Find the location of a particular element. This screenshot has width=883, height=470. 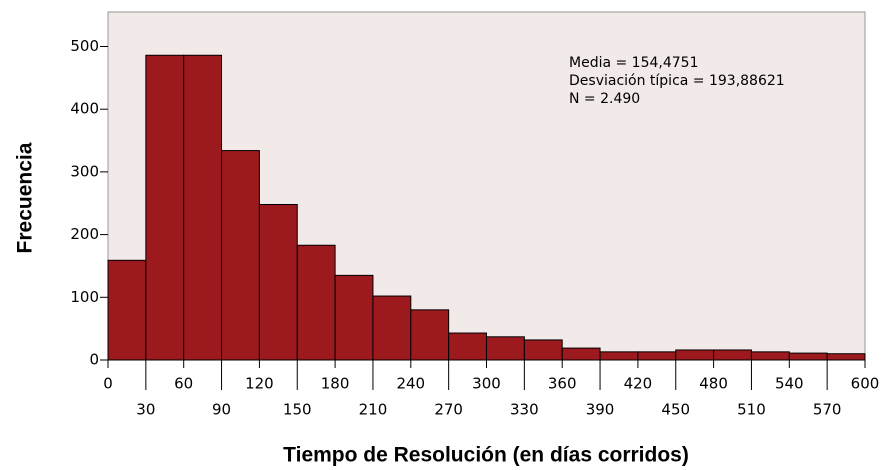

x-tick-label: 540 is located at coordinates (789, 384).